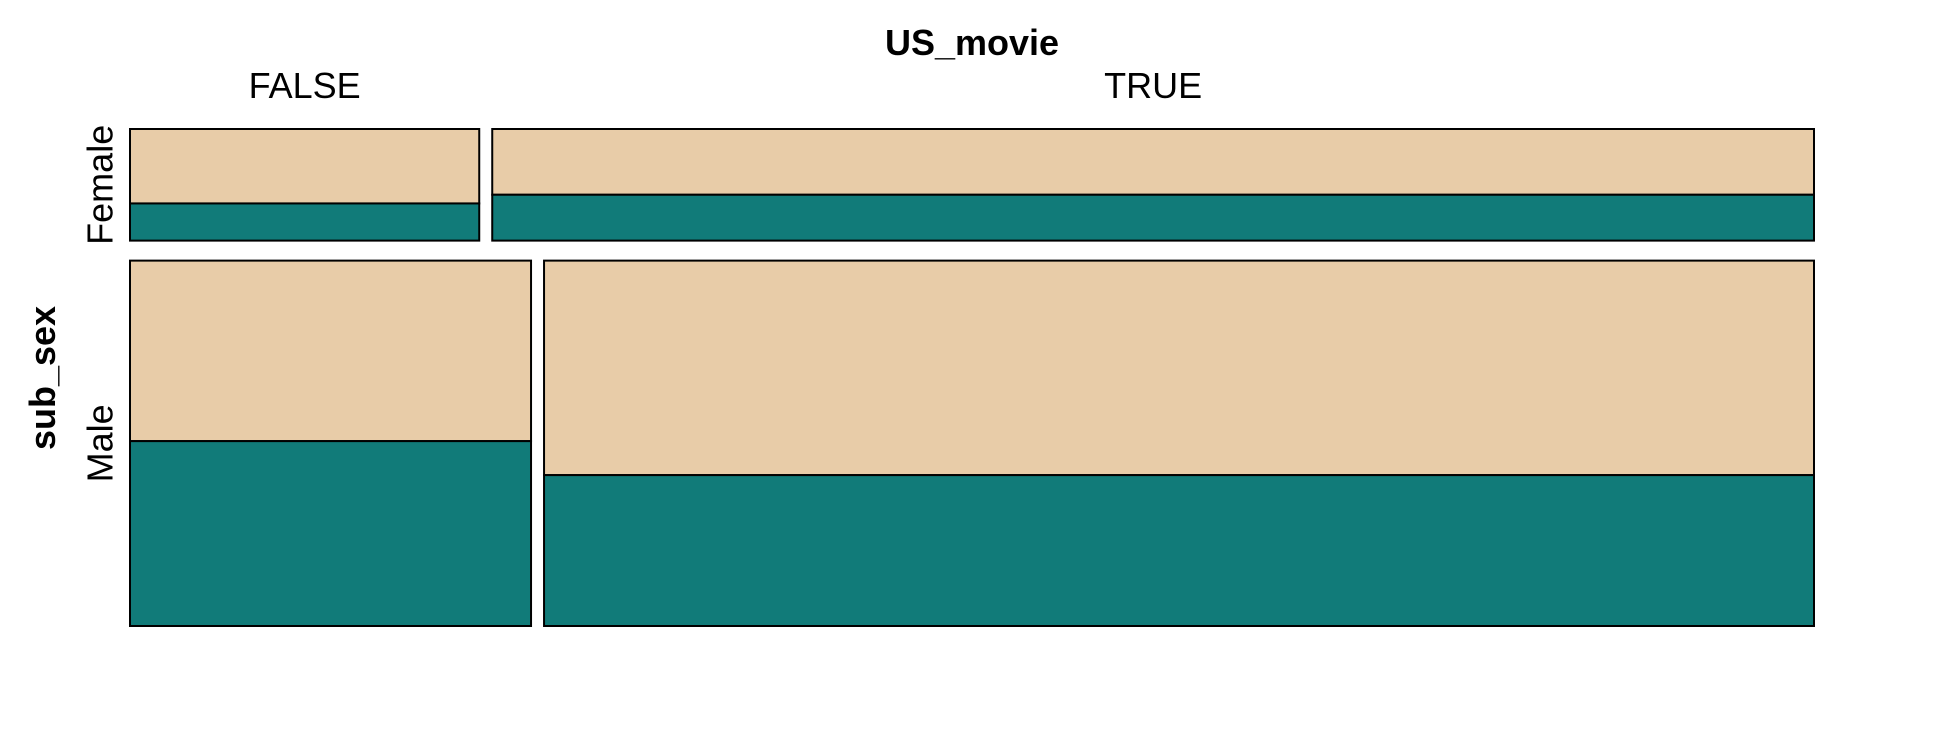  I want to click on row-label-male: Male, so click(100, 443).